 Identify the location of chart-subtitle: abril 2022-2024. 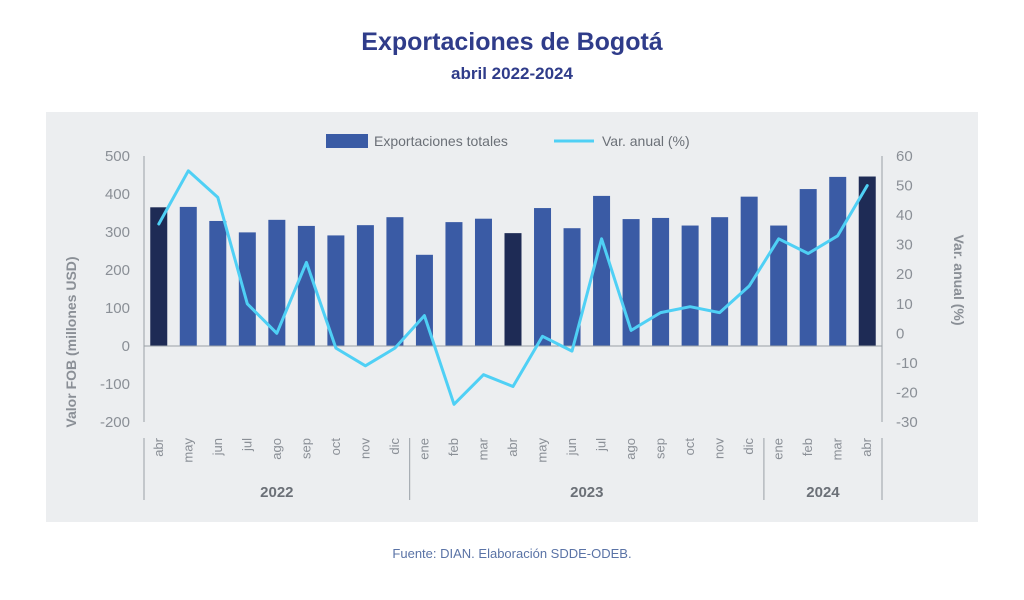
(512, 73).